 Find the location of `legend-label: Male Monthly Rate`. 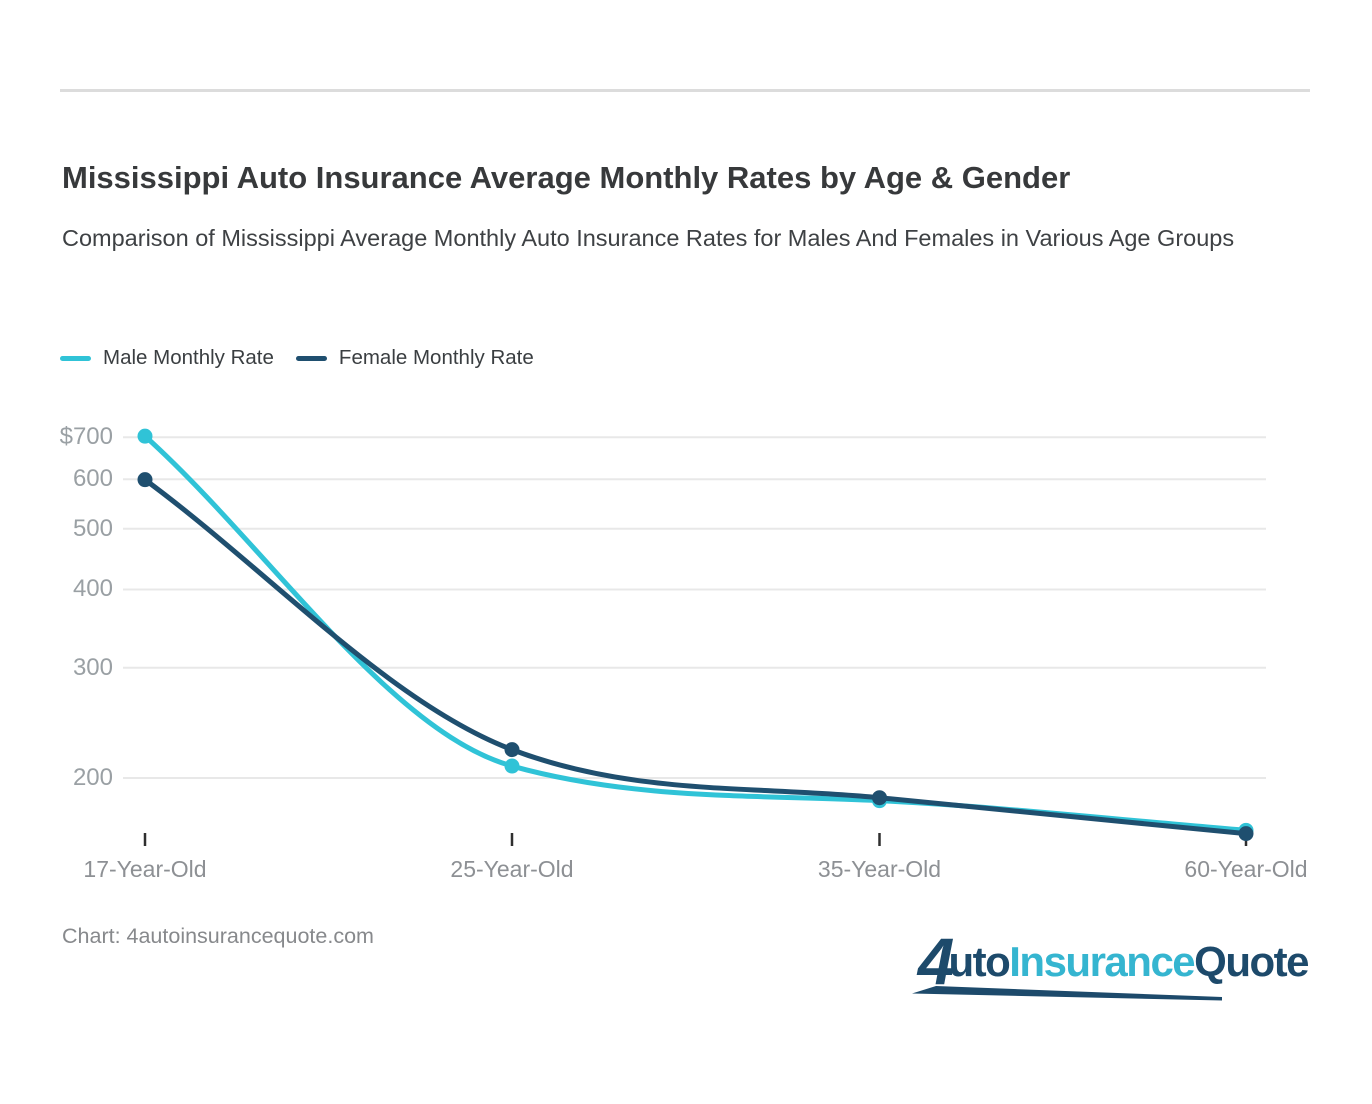

legend-label: Male Monthly Rate is located at coordinates (188, 357).